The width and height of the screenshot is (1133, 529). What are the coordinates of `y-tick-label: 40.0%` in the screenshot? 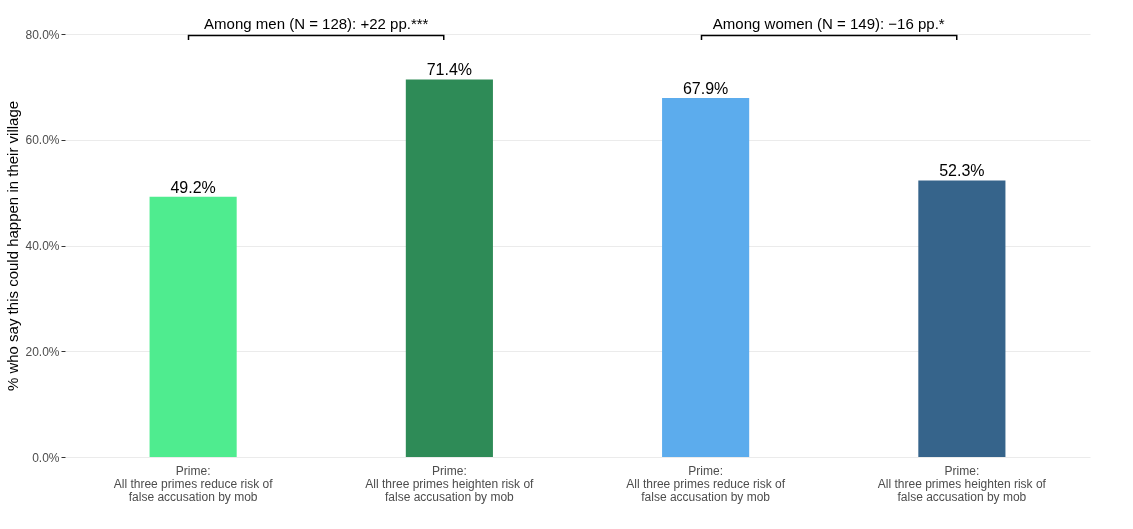 It's located at (42, 246).